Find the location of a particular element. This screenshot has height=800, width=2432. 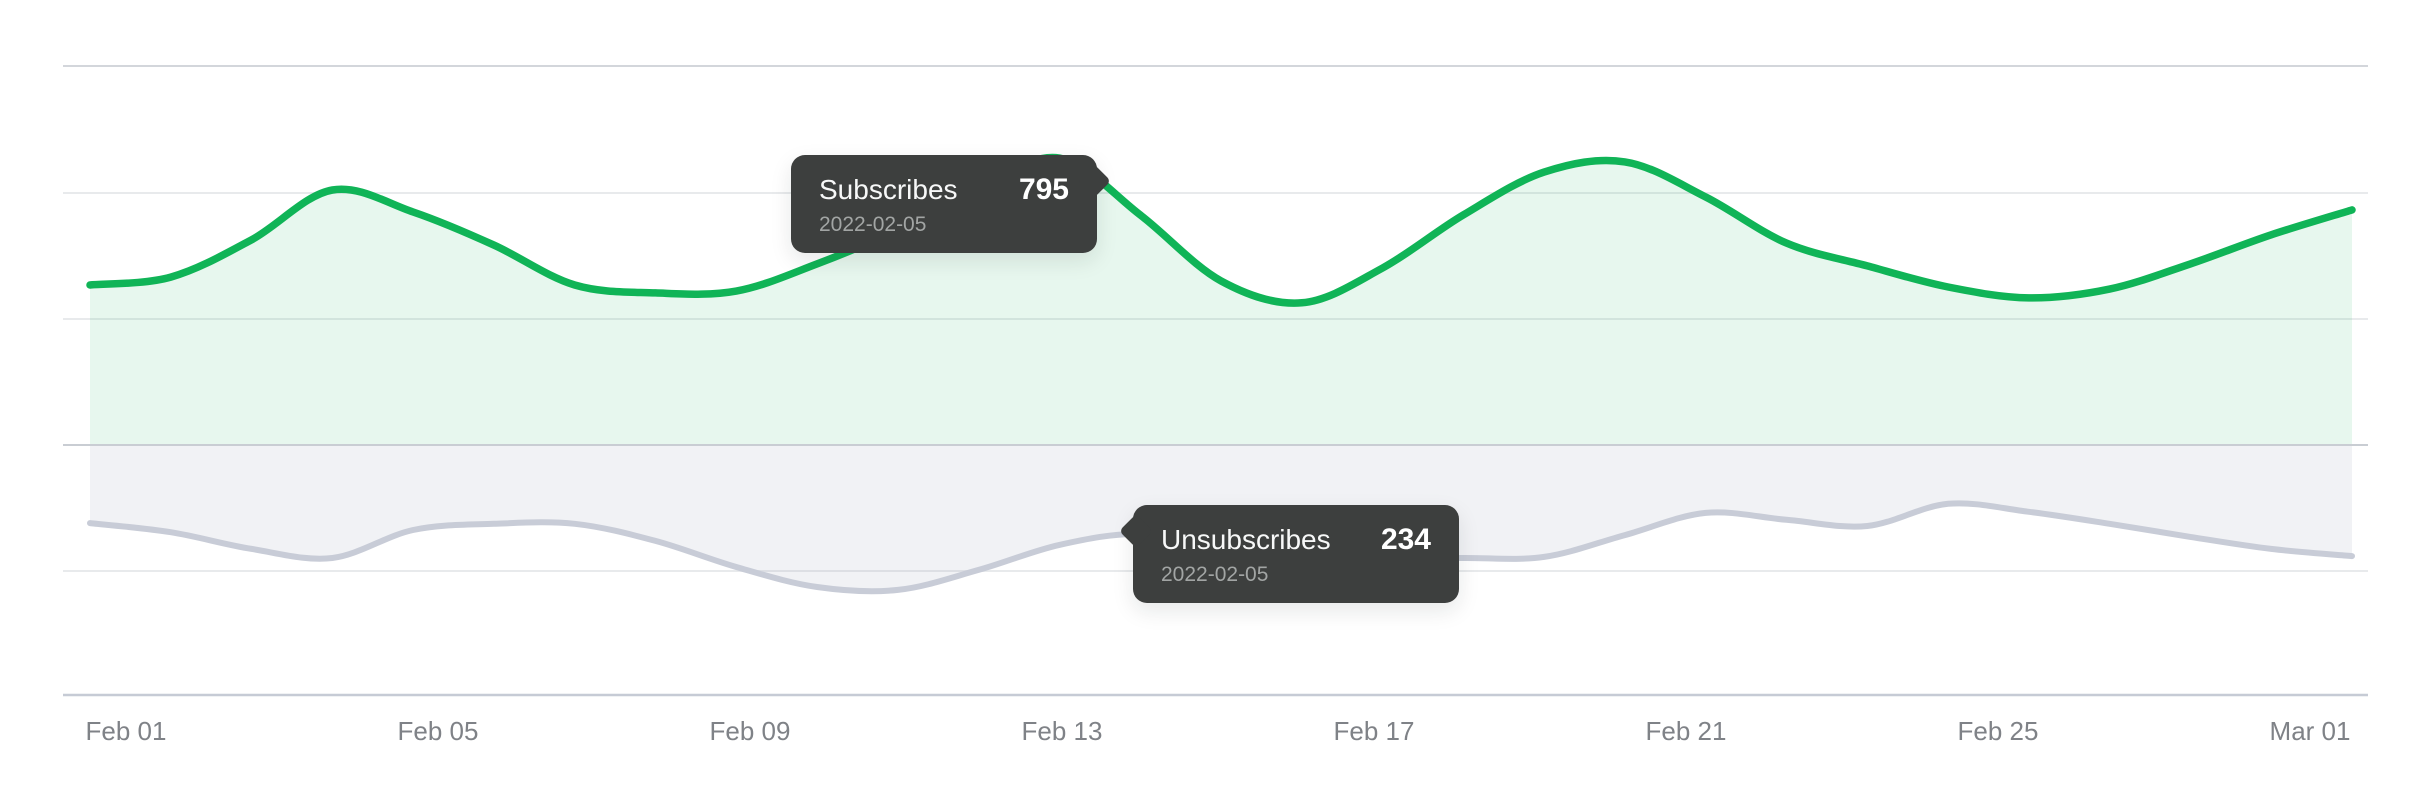

x-tick-label: Feb 01 is located at coordinates (126, 731).